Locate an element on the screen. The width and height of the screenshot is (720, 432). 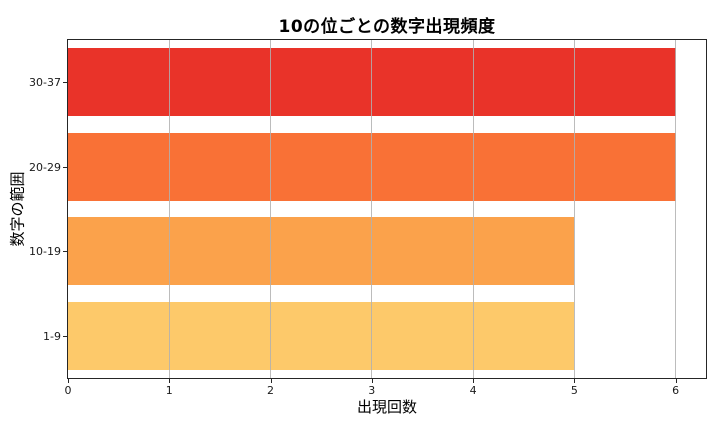
x-tick-label-5: 5 is located at coordinates (574, 390).